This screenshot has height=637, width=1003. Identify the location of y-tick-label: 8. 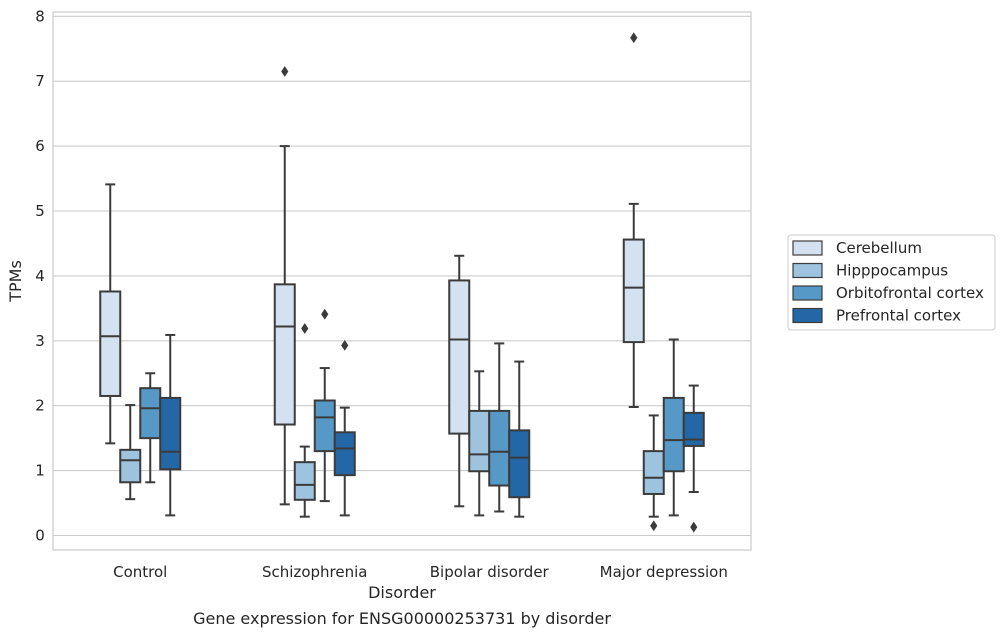
(40, 16).